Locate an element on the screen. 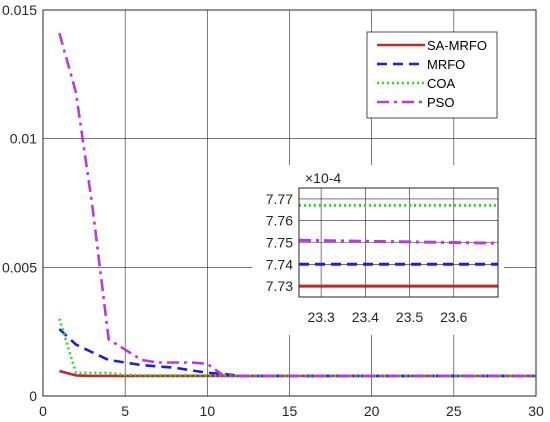  y-tick-label: 0.01 is located at coordinates (23, 139).